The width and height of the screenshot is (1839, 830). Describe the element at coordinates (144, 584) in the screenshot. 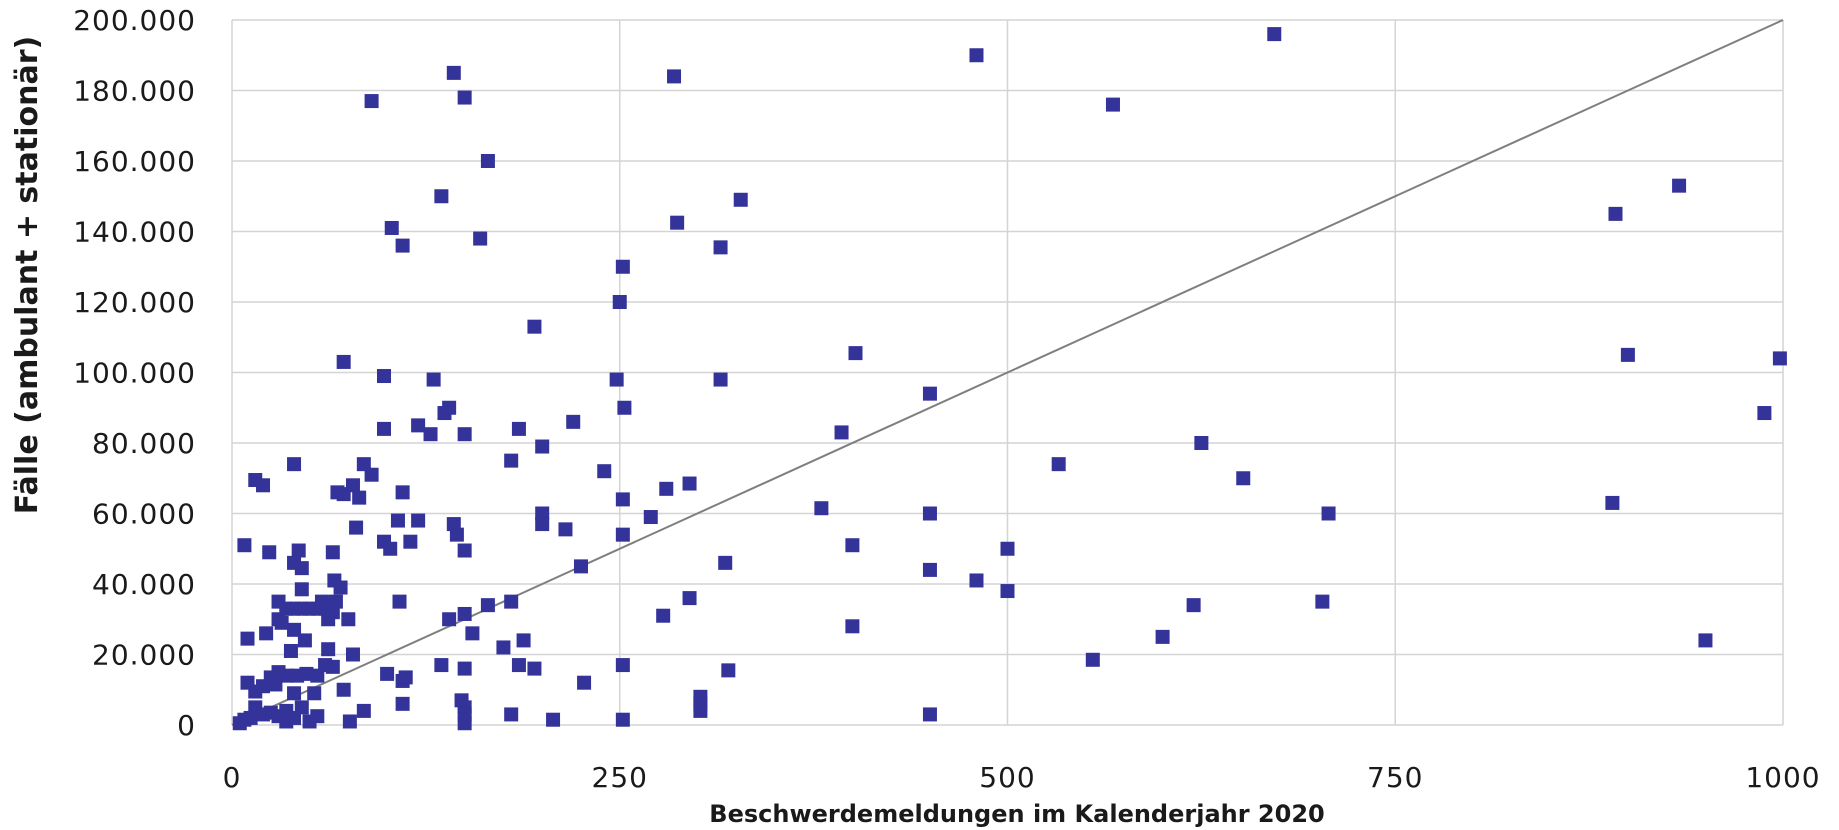

I see `y-tick-label: 40.000` at that location.